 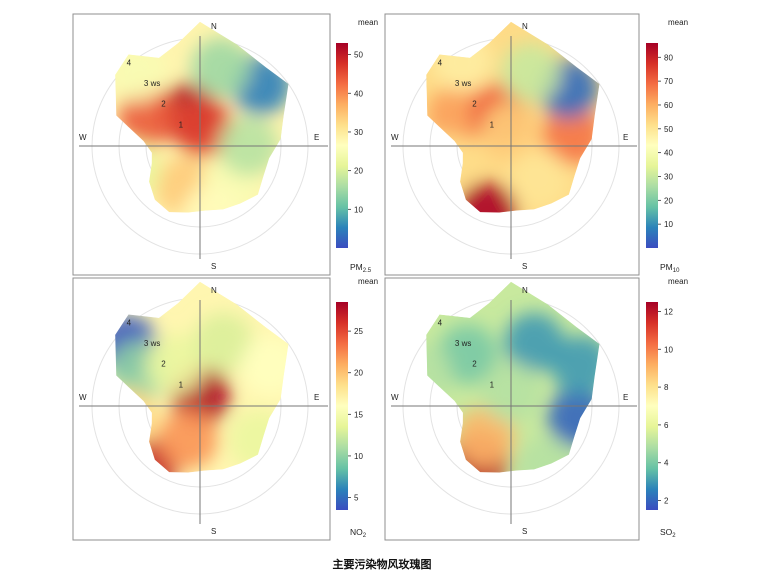 I want to click on legend-tick-label: 25, so click(x=358, y=331).